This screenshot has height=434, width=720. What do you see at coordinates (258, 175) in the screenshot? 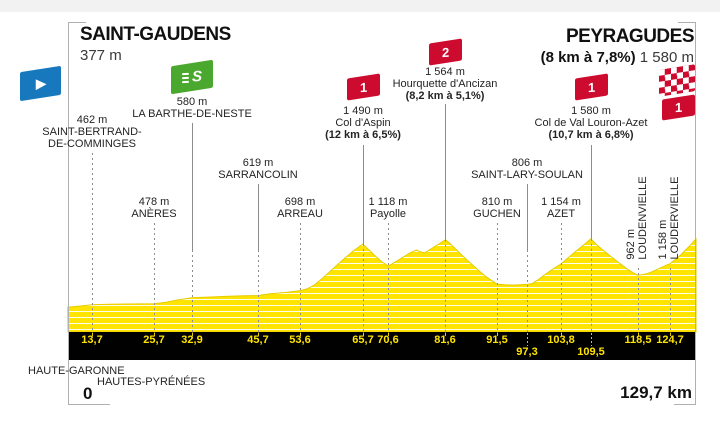
I see `waypoint-name: SARRANCOLIN` at bounding box center [258, 175].